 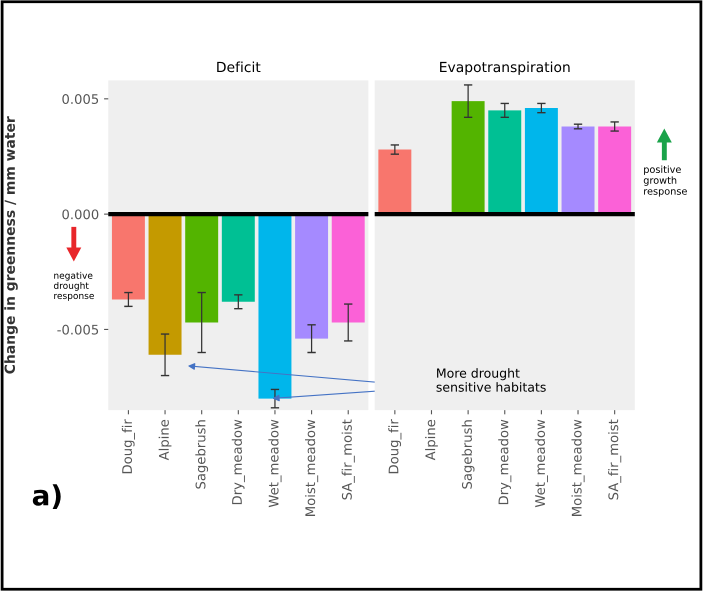 What do you see at coordinates (491, 380) in the screenshot?
I see `annotation: More drought sensitive habitats` at bounding box center [491, 380].